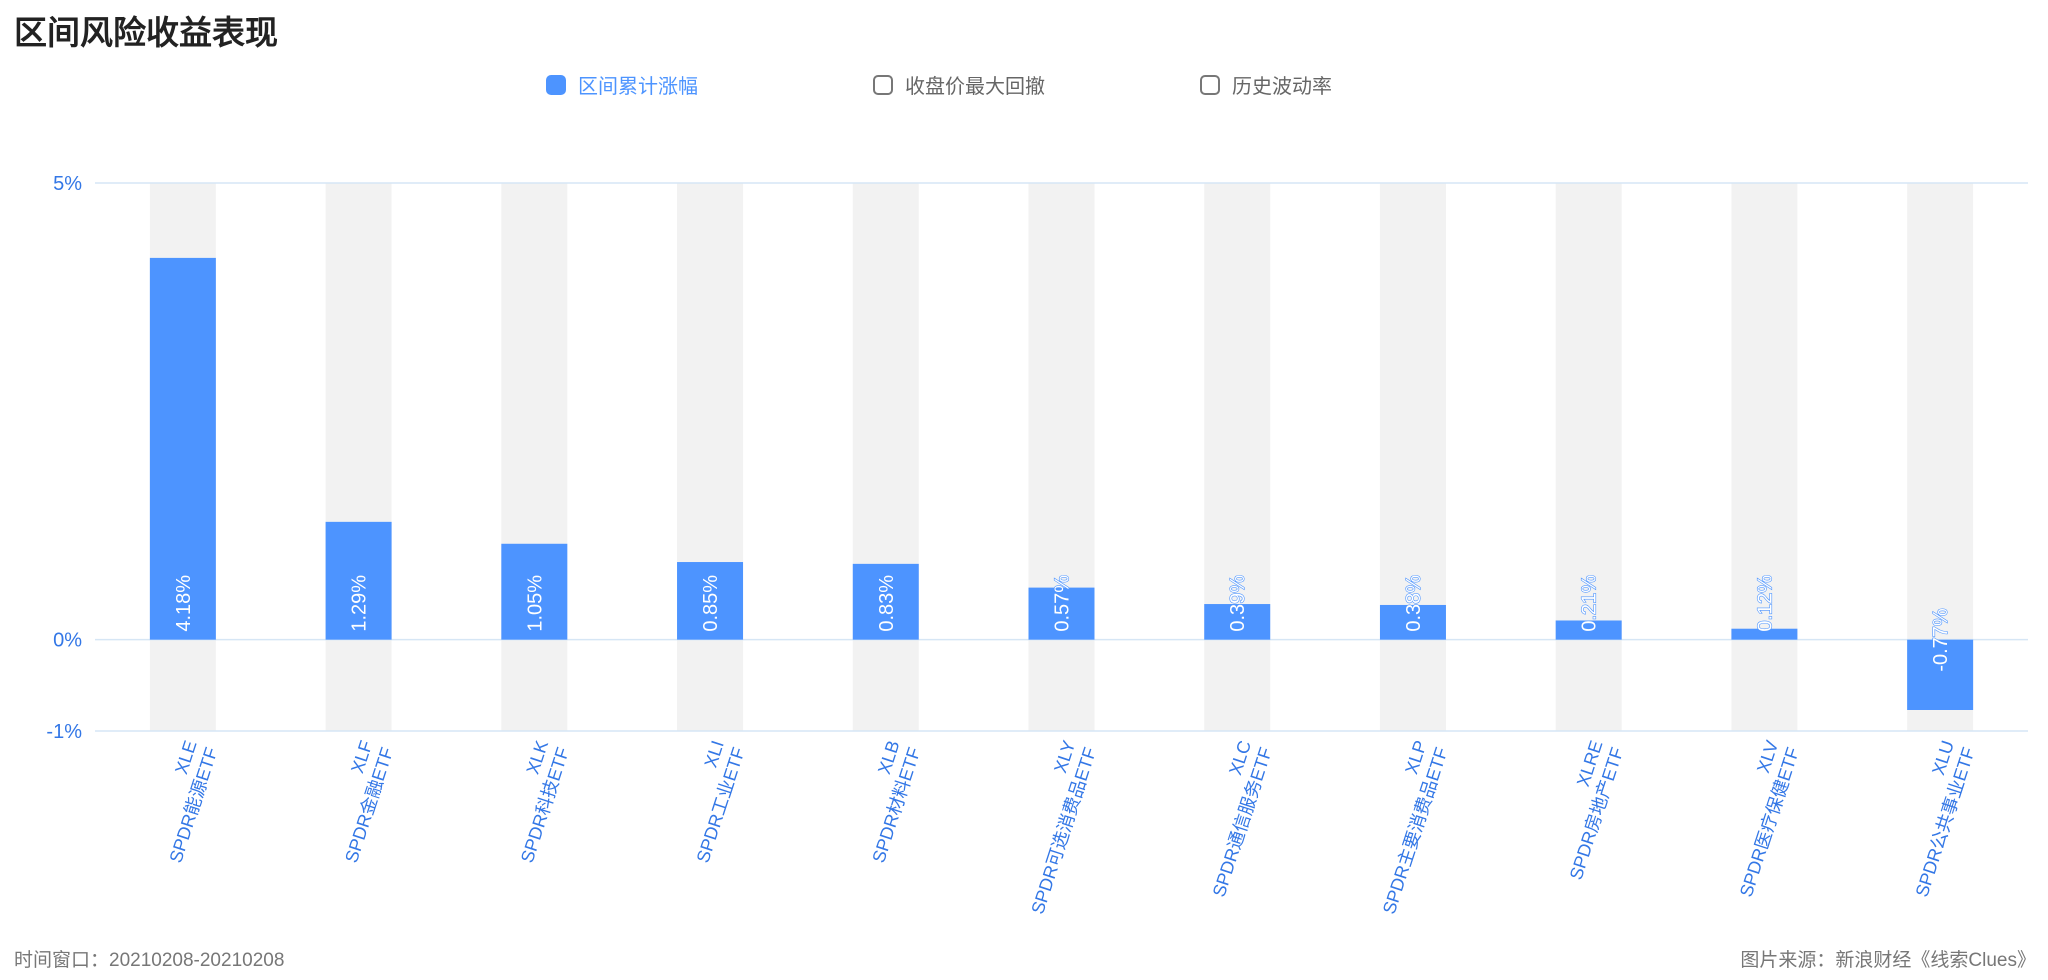  I want to click on y-tick-label: -1%, so click(64, 732).